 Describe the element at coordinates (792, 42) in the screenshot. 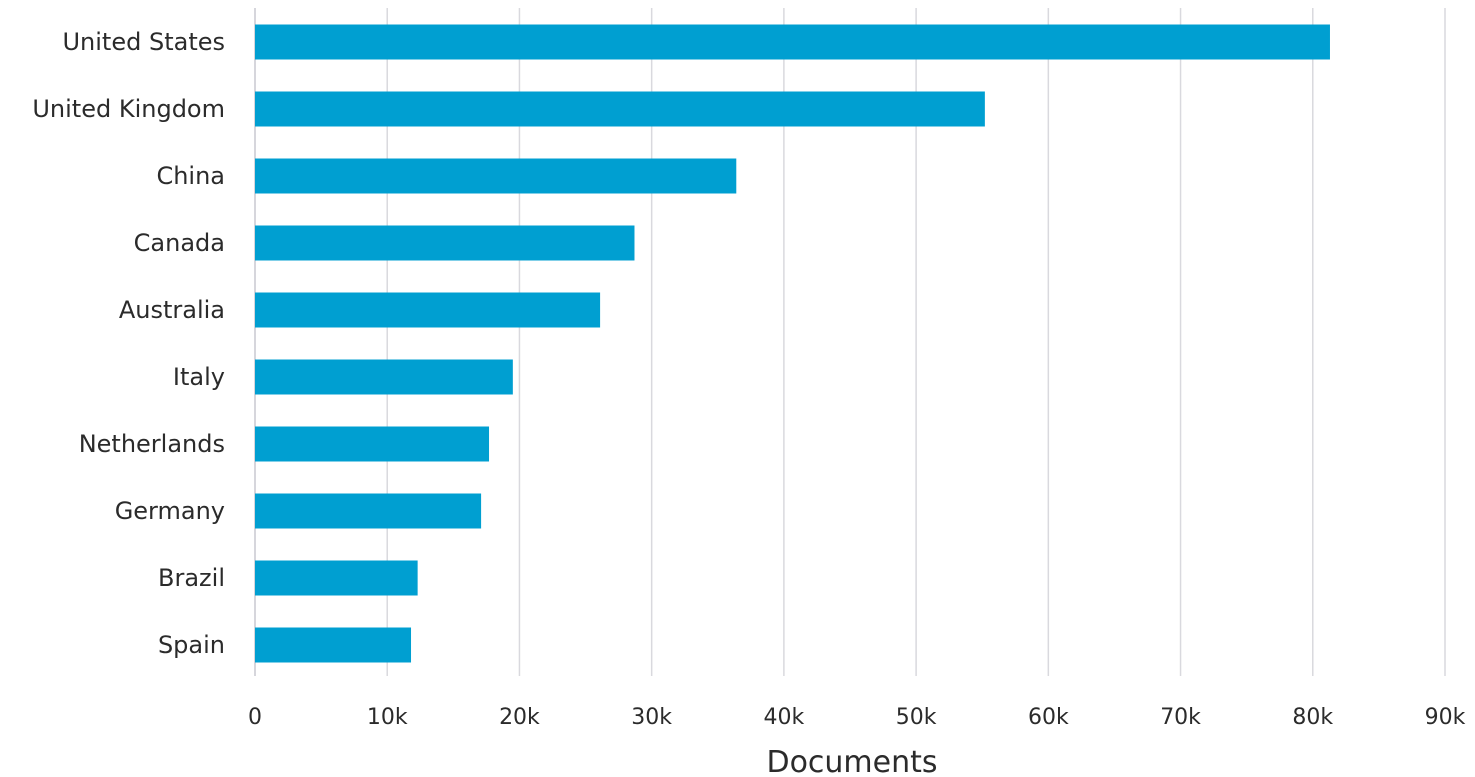

I see `bar-united-states` at that location.